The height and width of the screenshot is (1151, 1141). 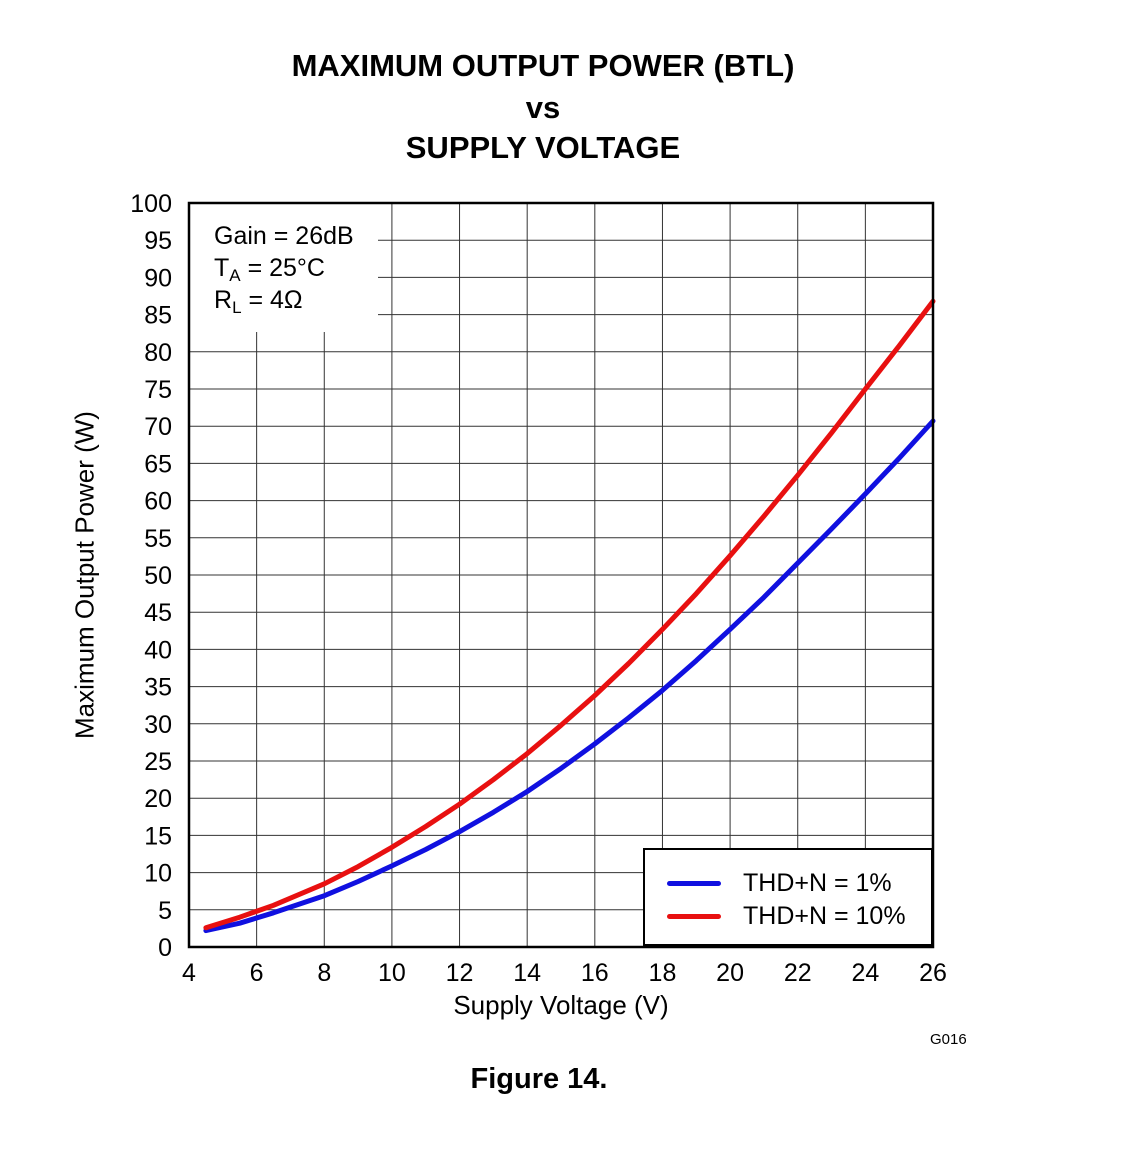 I want to click on x-axis-label: Supply Voltage (V), so click(x=561, y=1005).